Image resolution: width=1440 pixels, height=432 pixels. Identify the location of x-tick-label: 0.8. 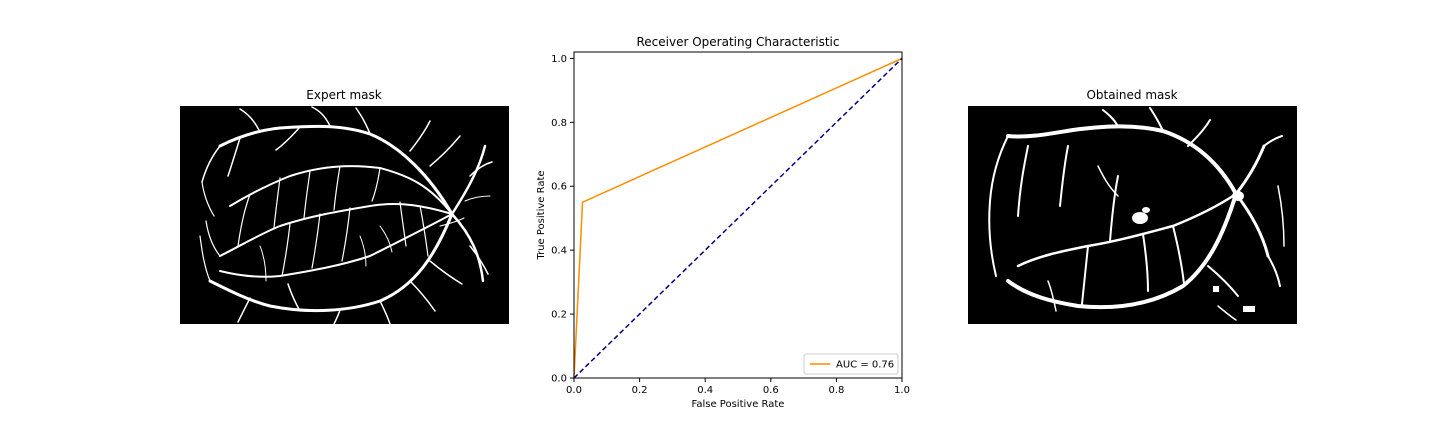
(836, 390).